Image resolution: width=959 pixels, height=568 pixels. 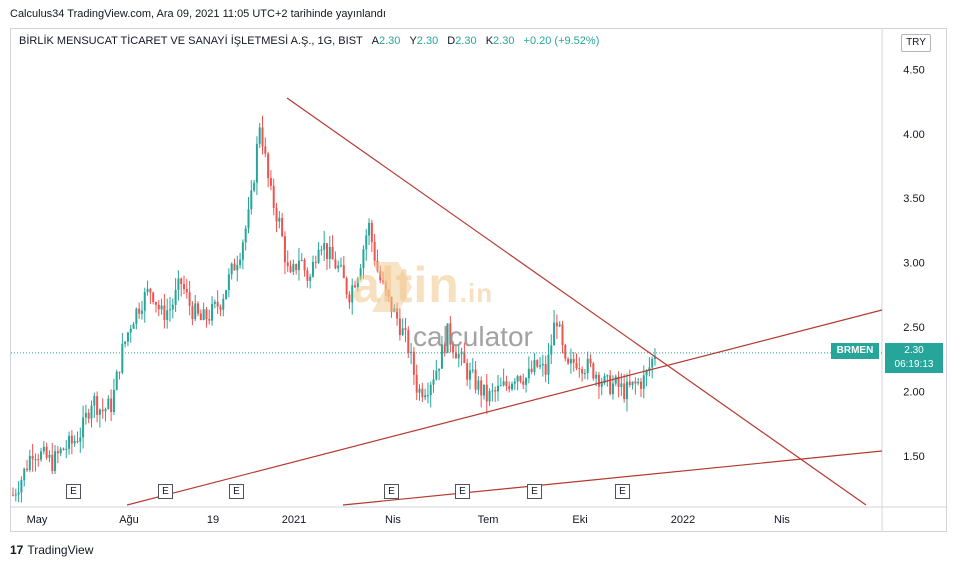 What do you see at coordinates (561, 41) in the screenshot?
I see `change-value: +0.20 (+9.52%)` at bounding box center [561, 41].